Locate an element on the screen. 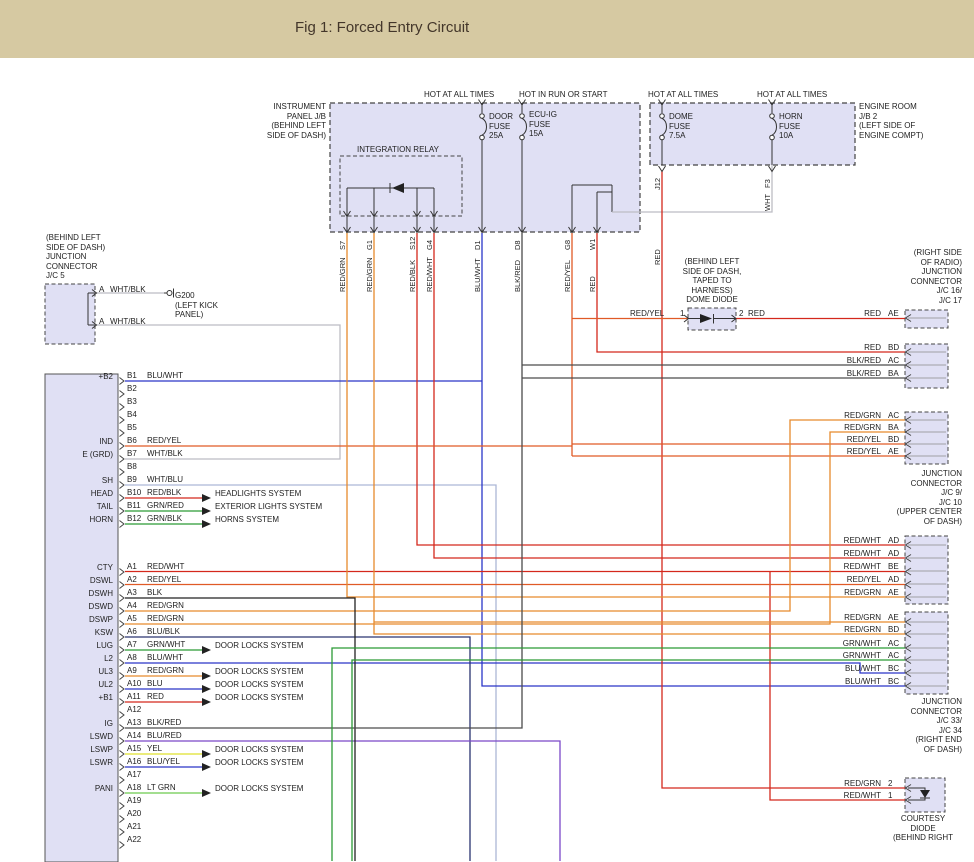 This screenshot has width=974, height=862. pin-id: A1 is located at coordinates (132, 566).